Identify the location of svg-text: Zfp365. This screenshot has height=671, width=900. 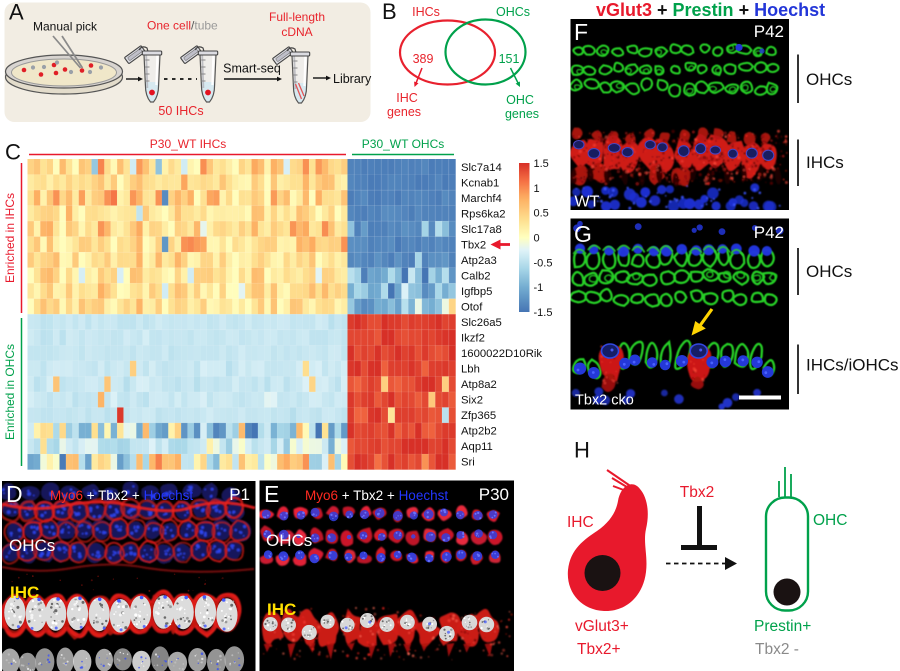
(478, 416).